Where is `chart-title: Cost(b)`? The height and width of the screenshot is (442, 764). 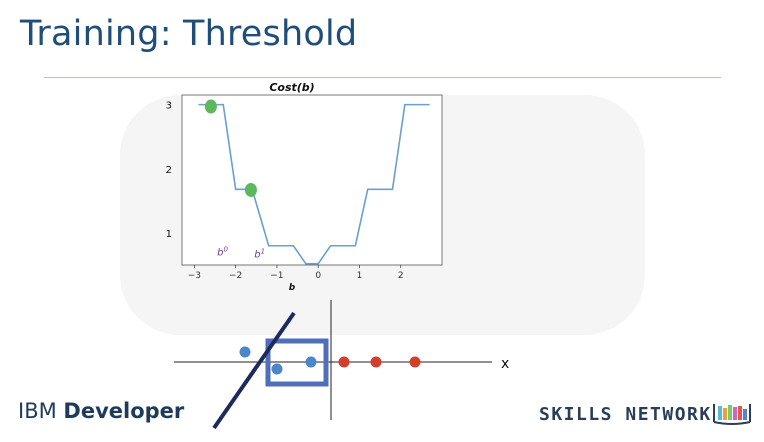 chart-title: Cost(b) is located at coordinates (291, 87).